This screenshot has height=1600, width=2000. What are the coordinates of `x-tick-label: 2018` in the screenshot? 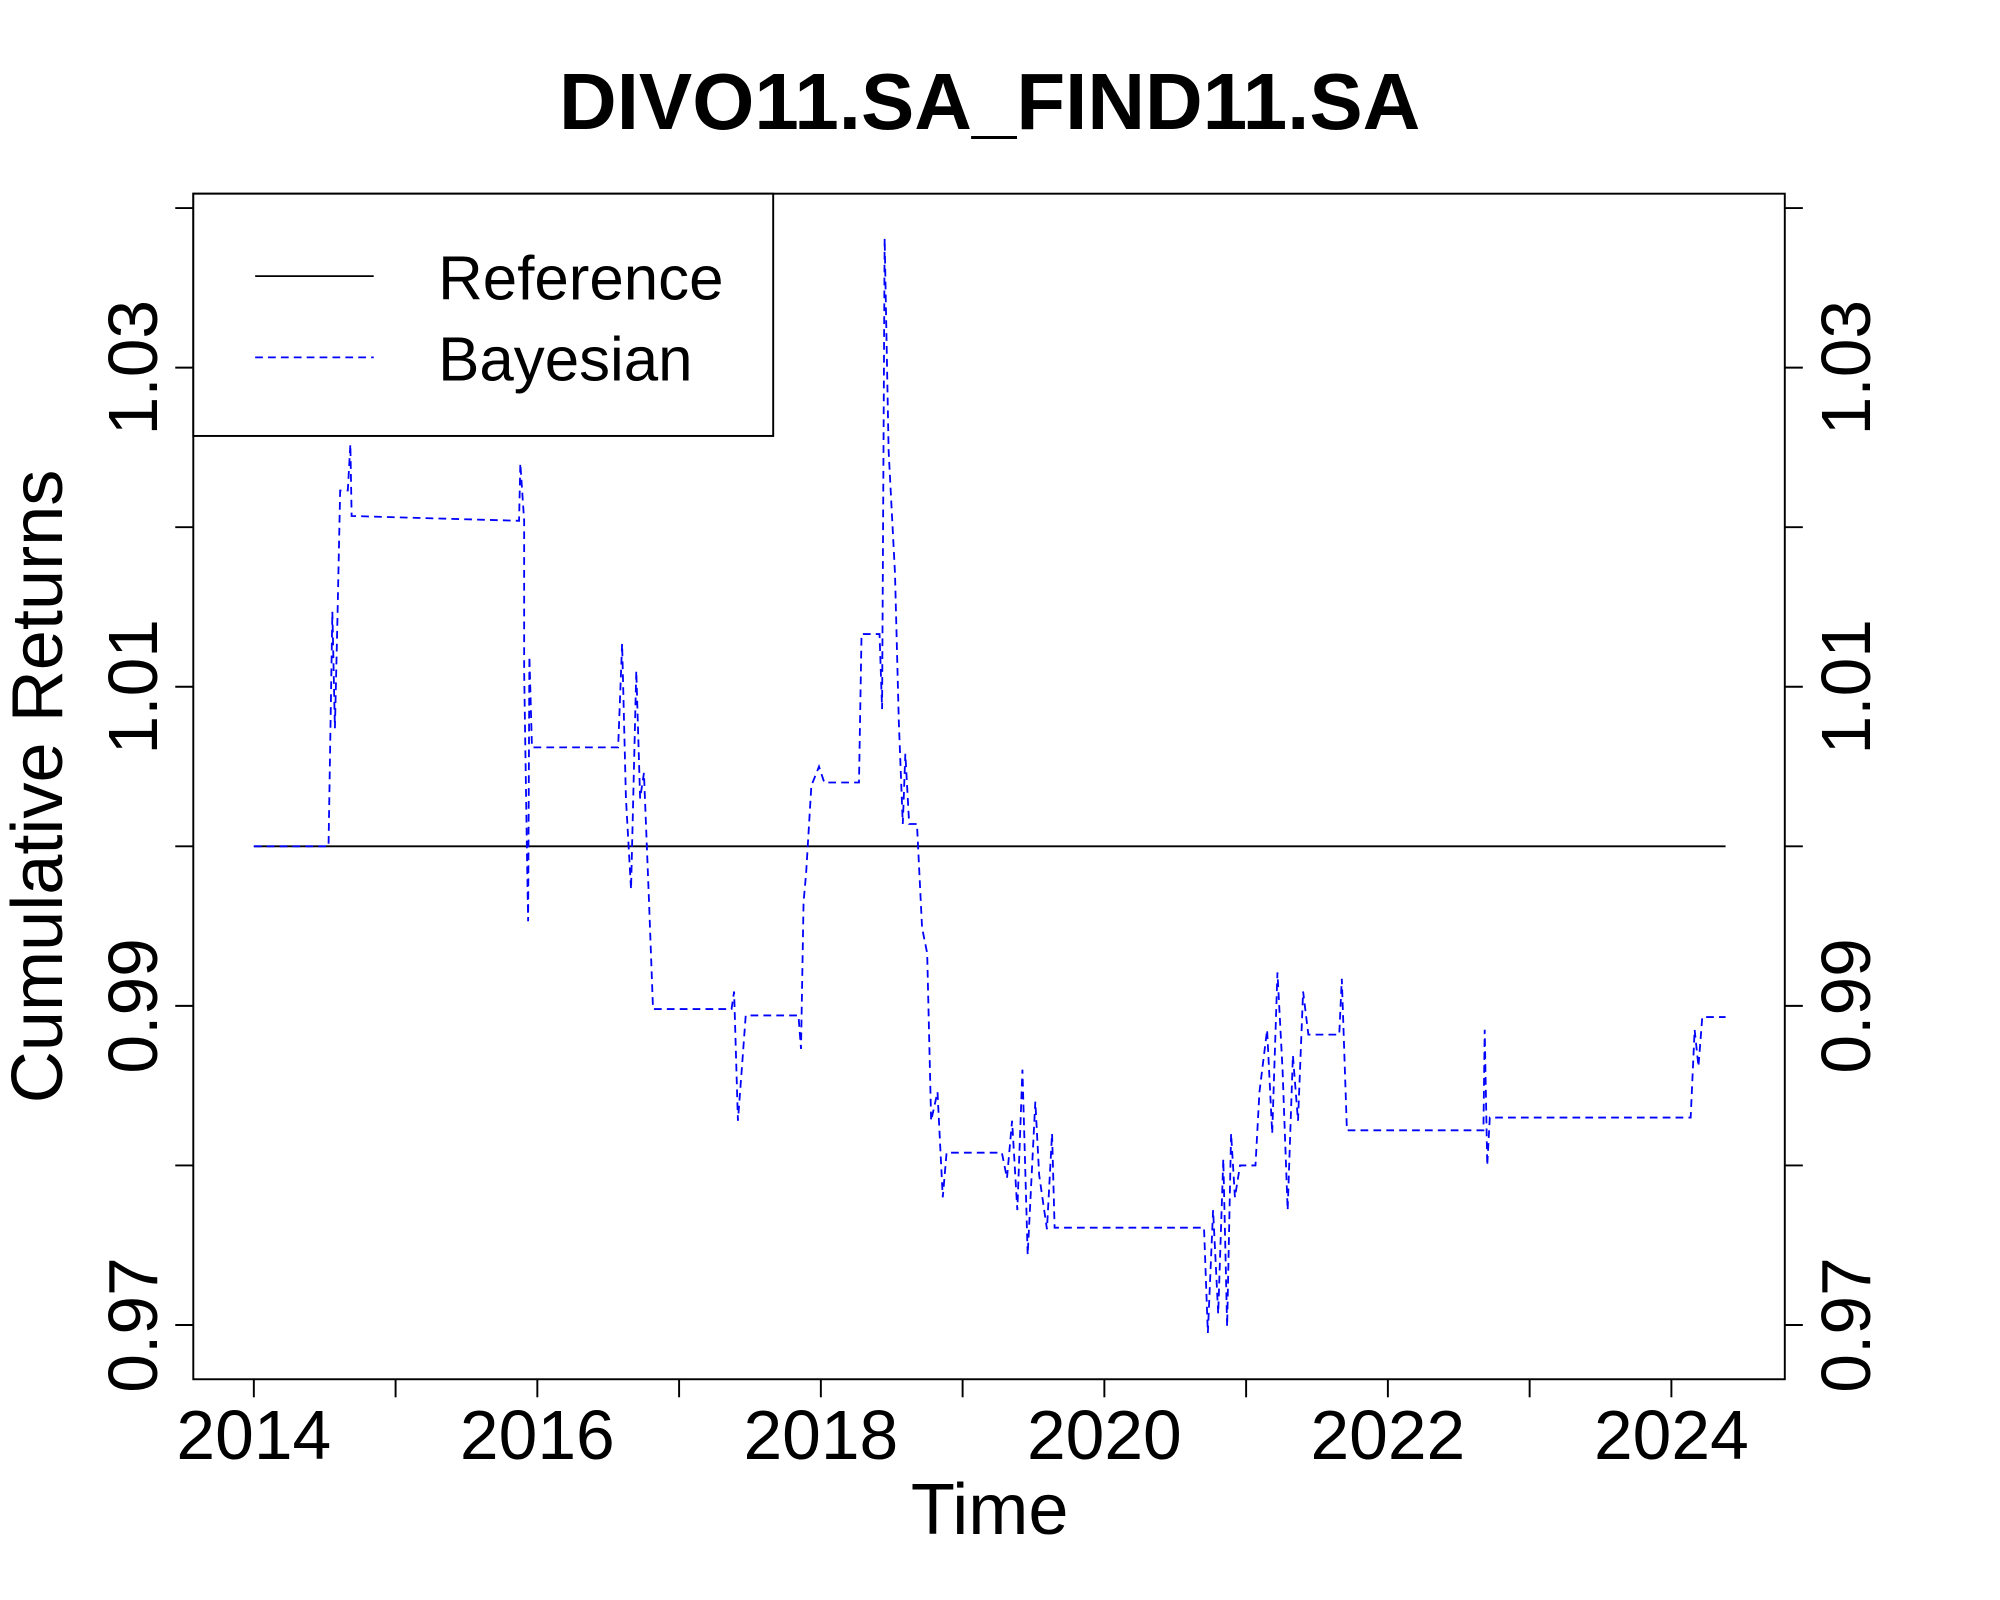 It's located at (820, 1435).